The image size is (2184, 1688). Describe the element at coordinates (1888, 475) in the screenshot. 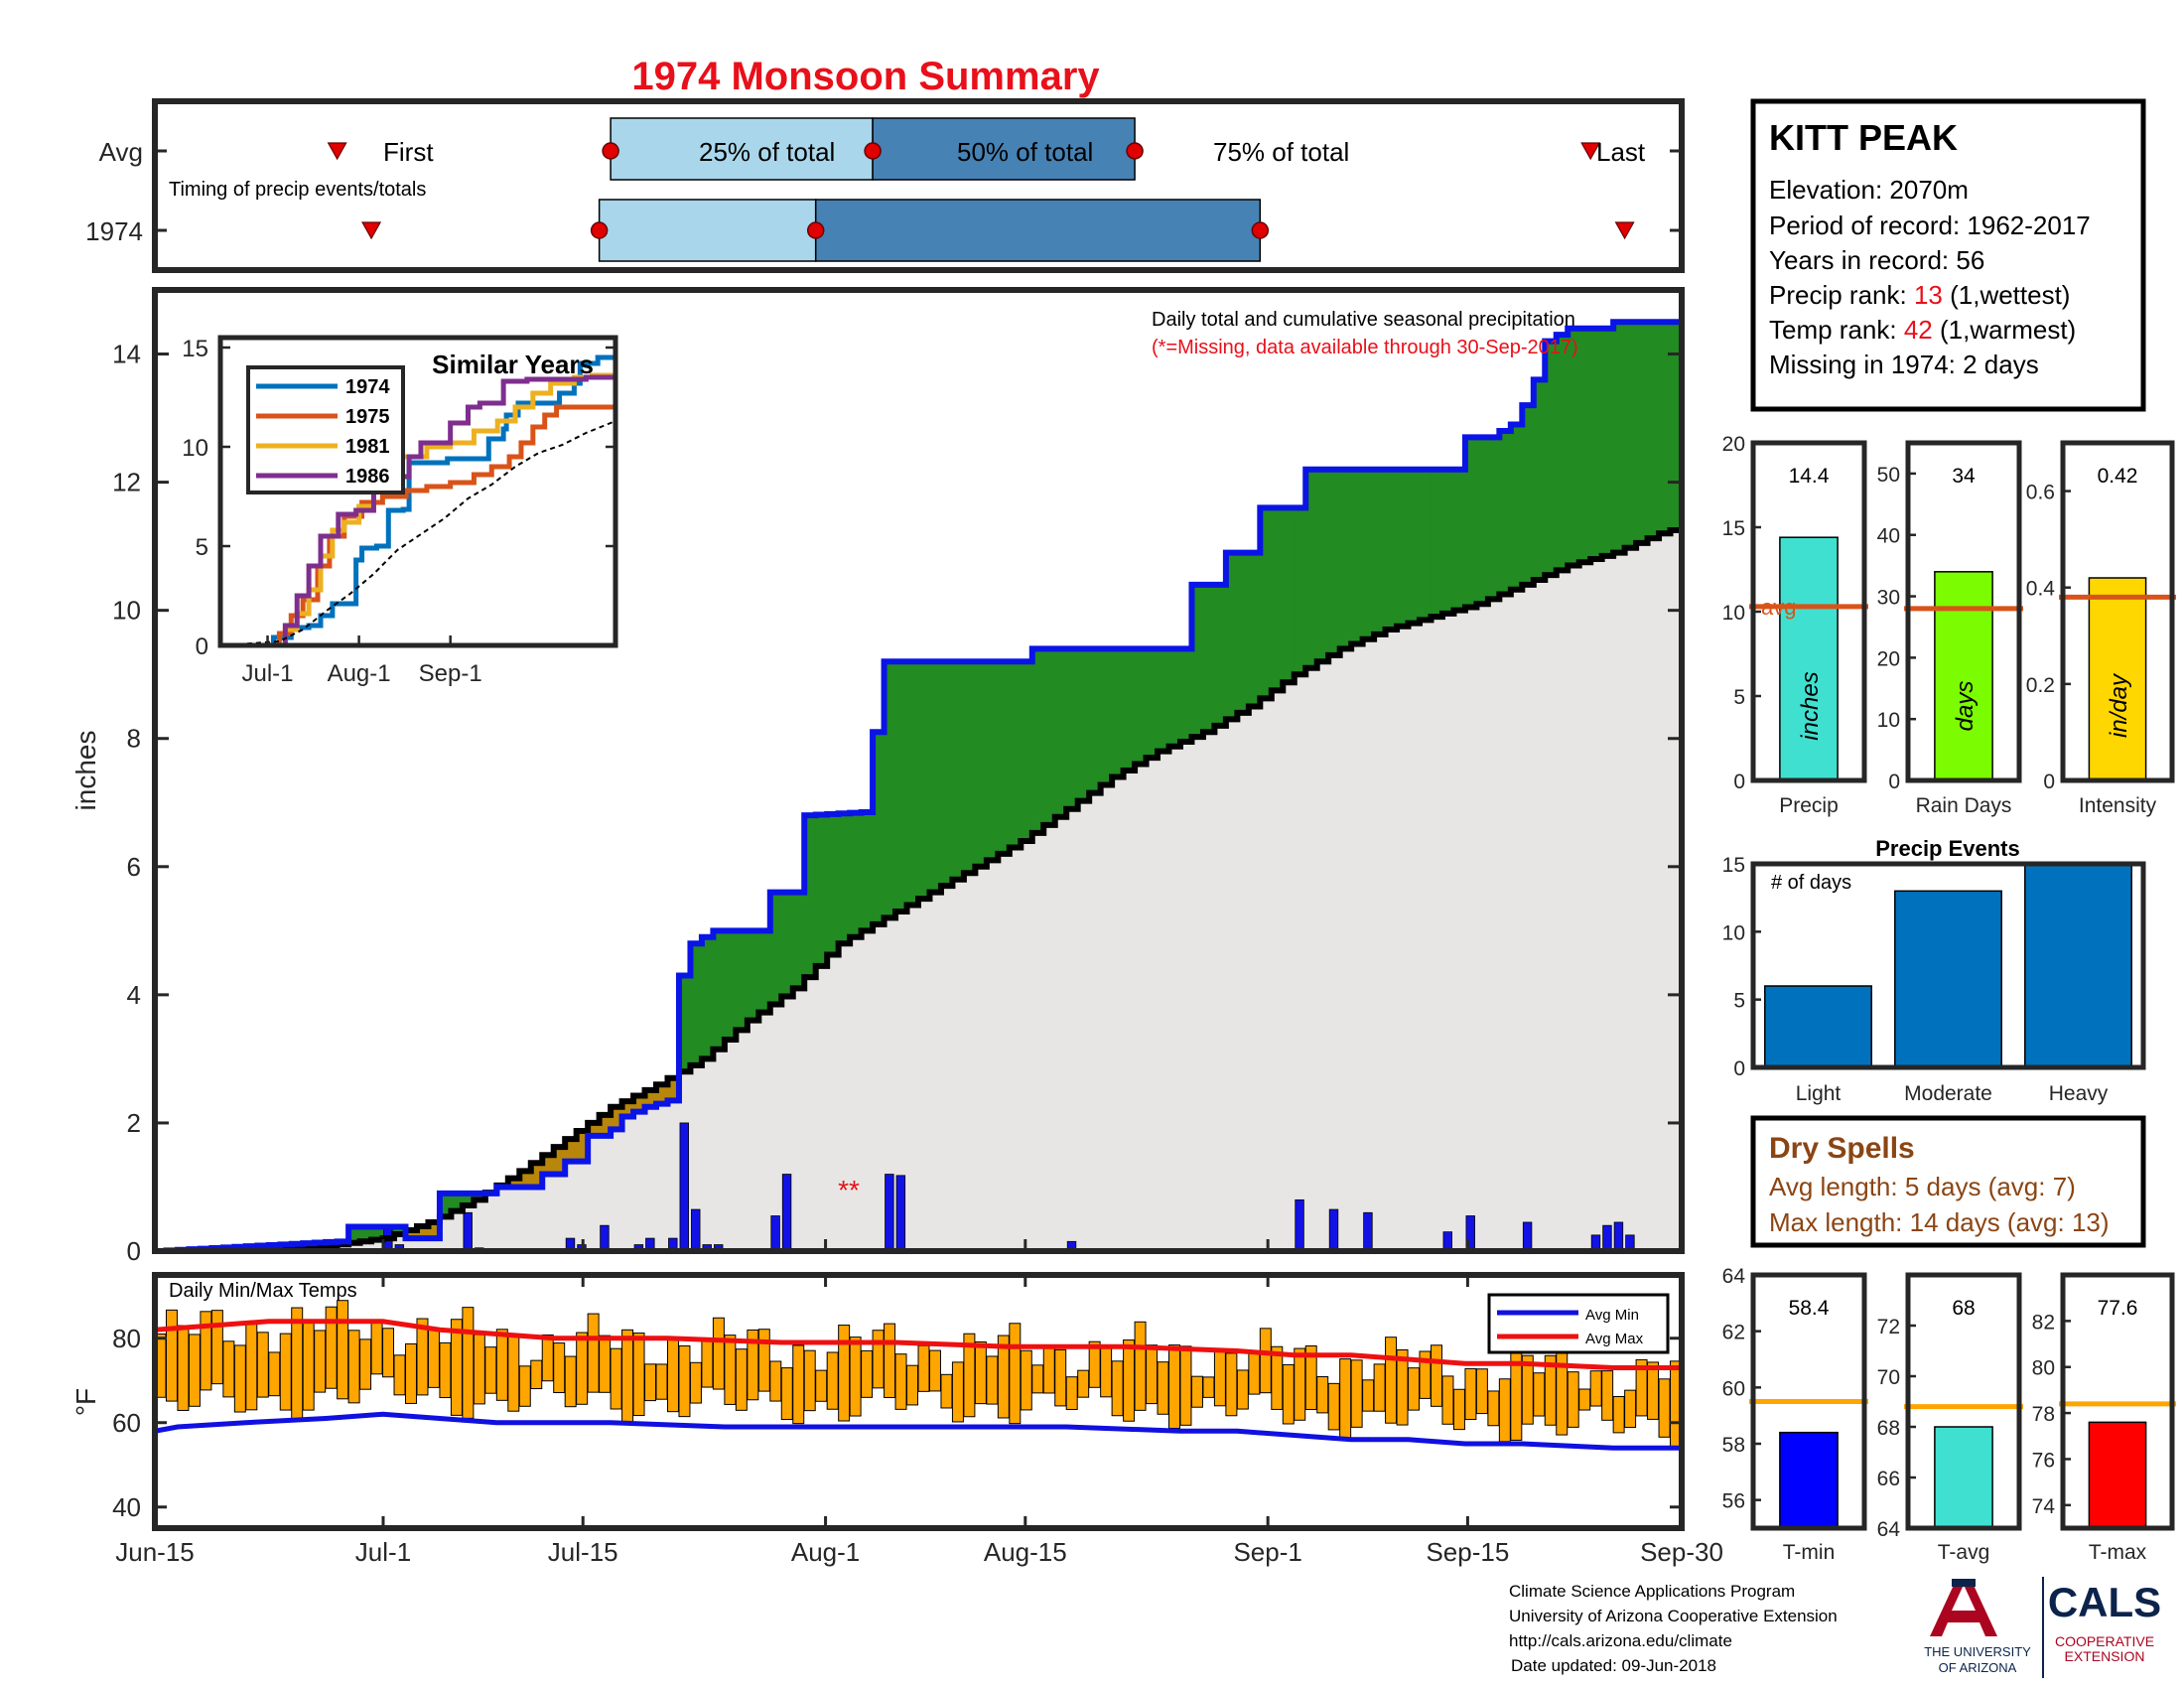

I see `small-panel-ytick-label: 50` at that location.